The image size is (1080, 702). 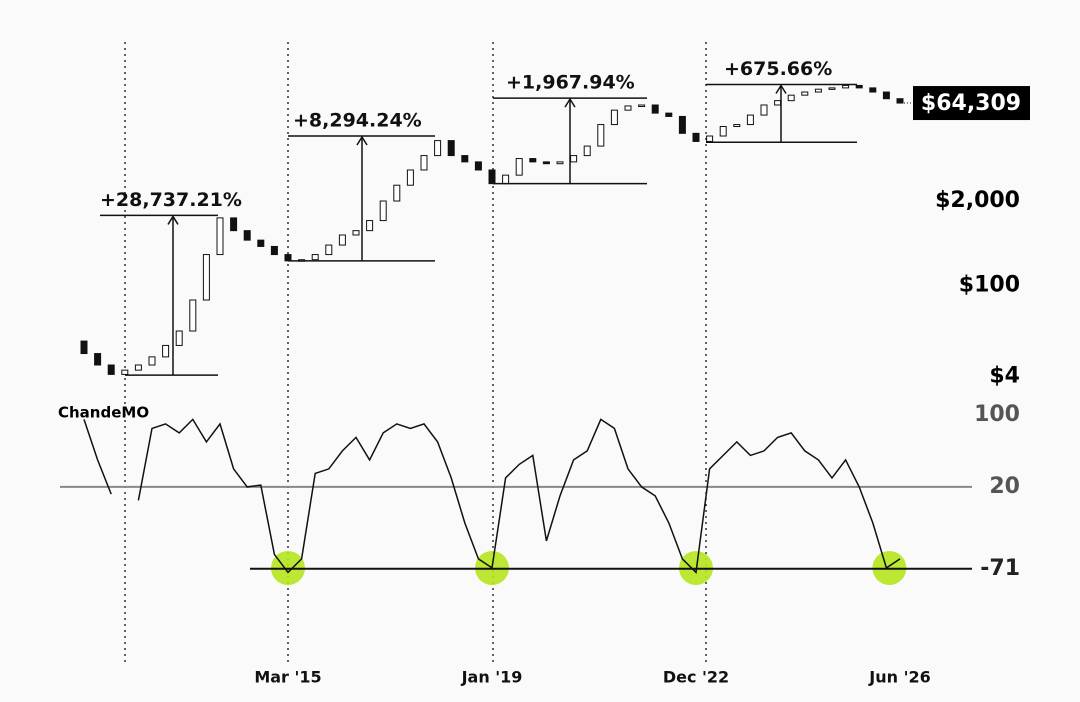 What do you see at coordinates (997, 414) in the screenshot?
I see `y-tick-label: 100` at bounding box center [997, 414].